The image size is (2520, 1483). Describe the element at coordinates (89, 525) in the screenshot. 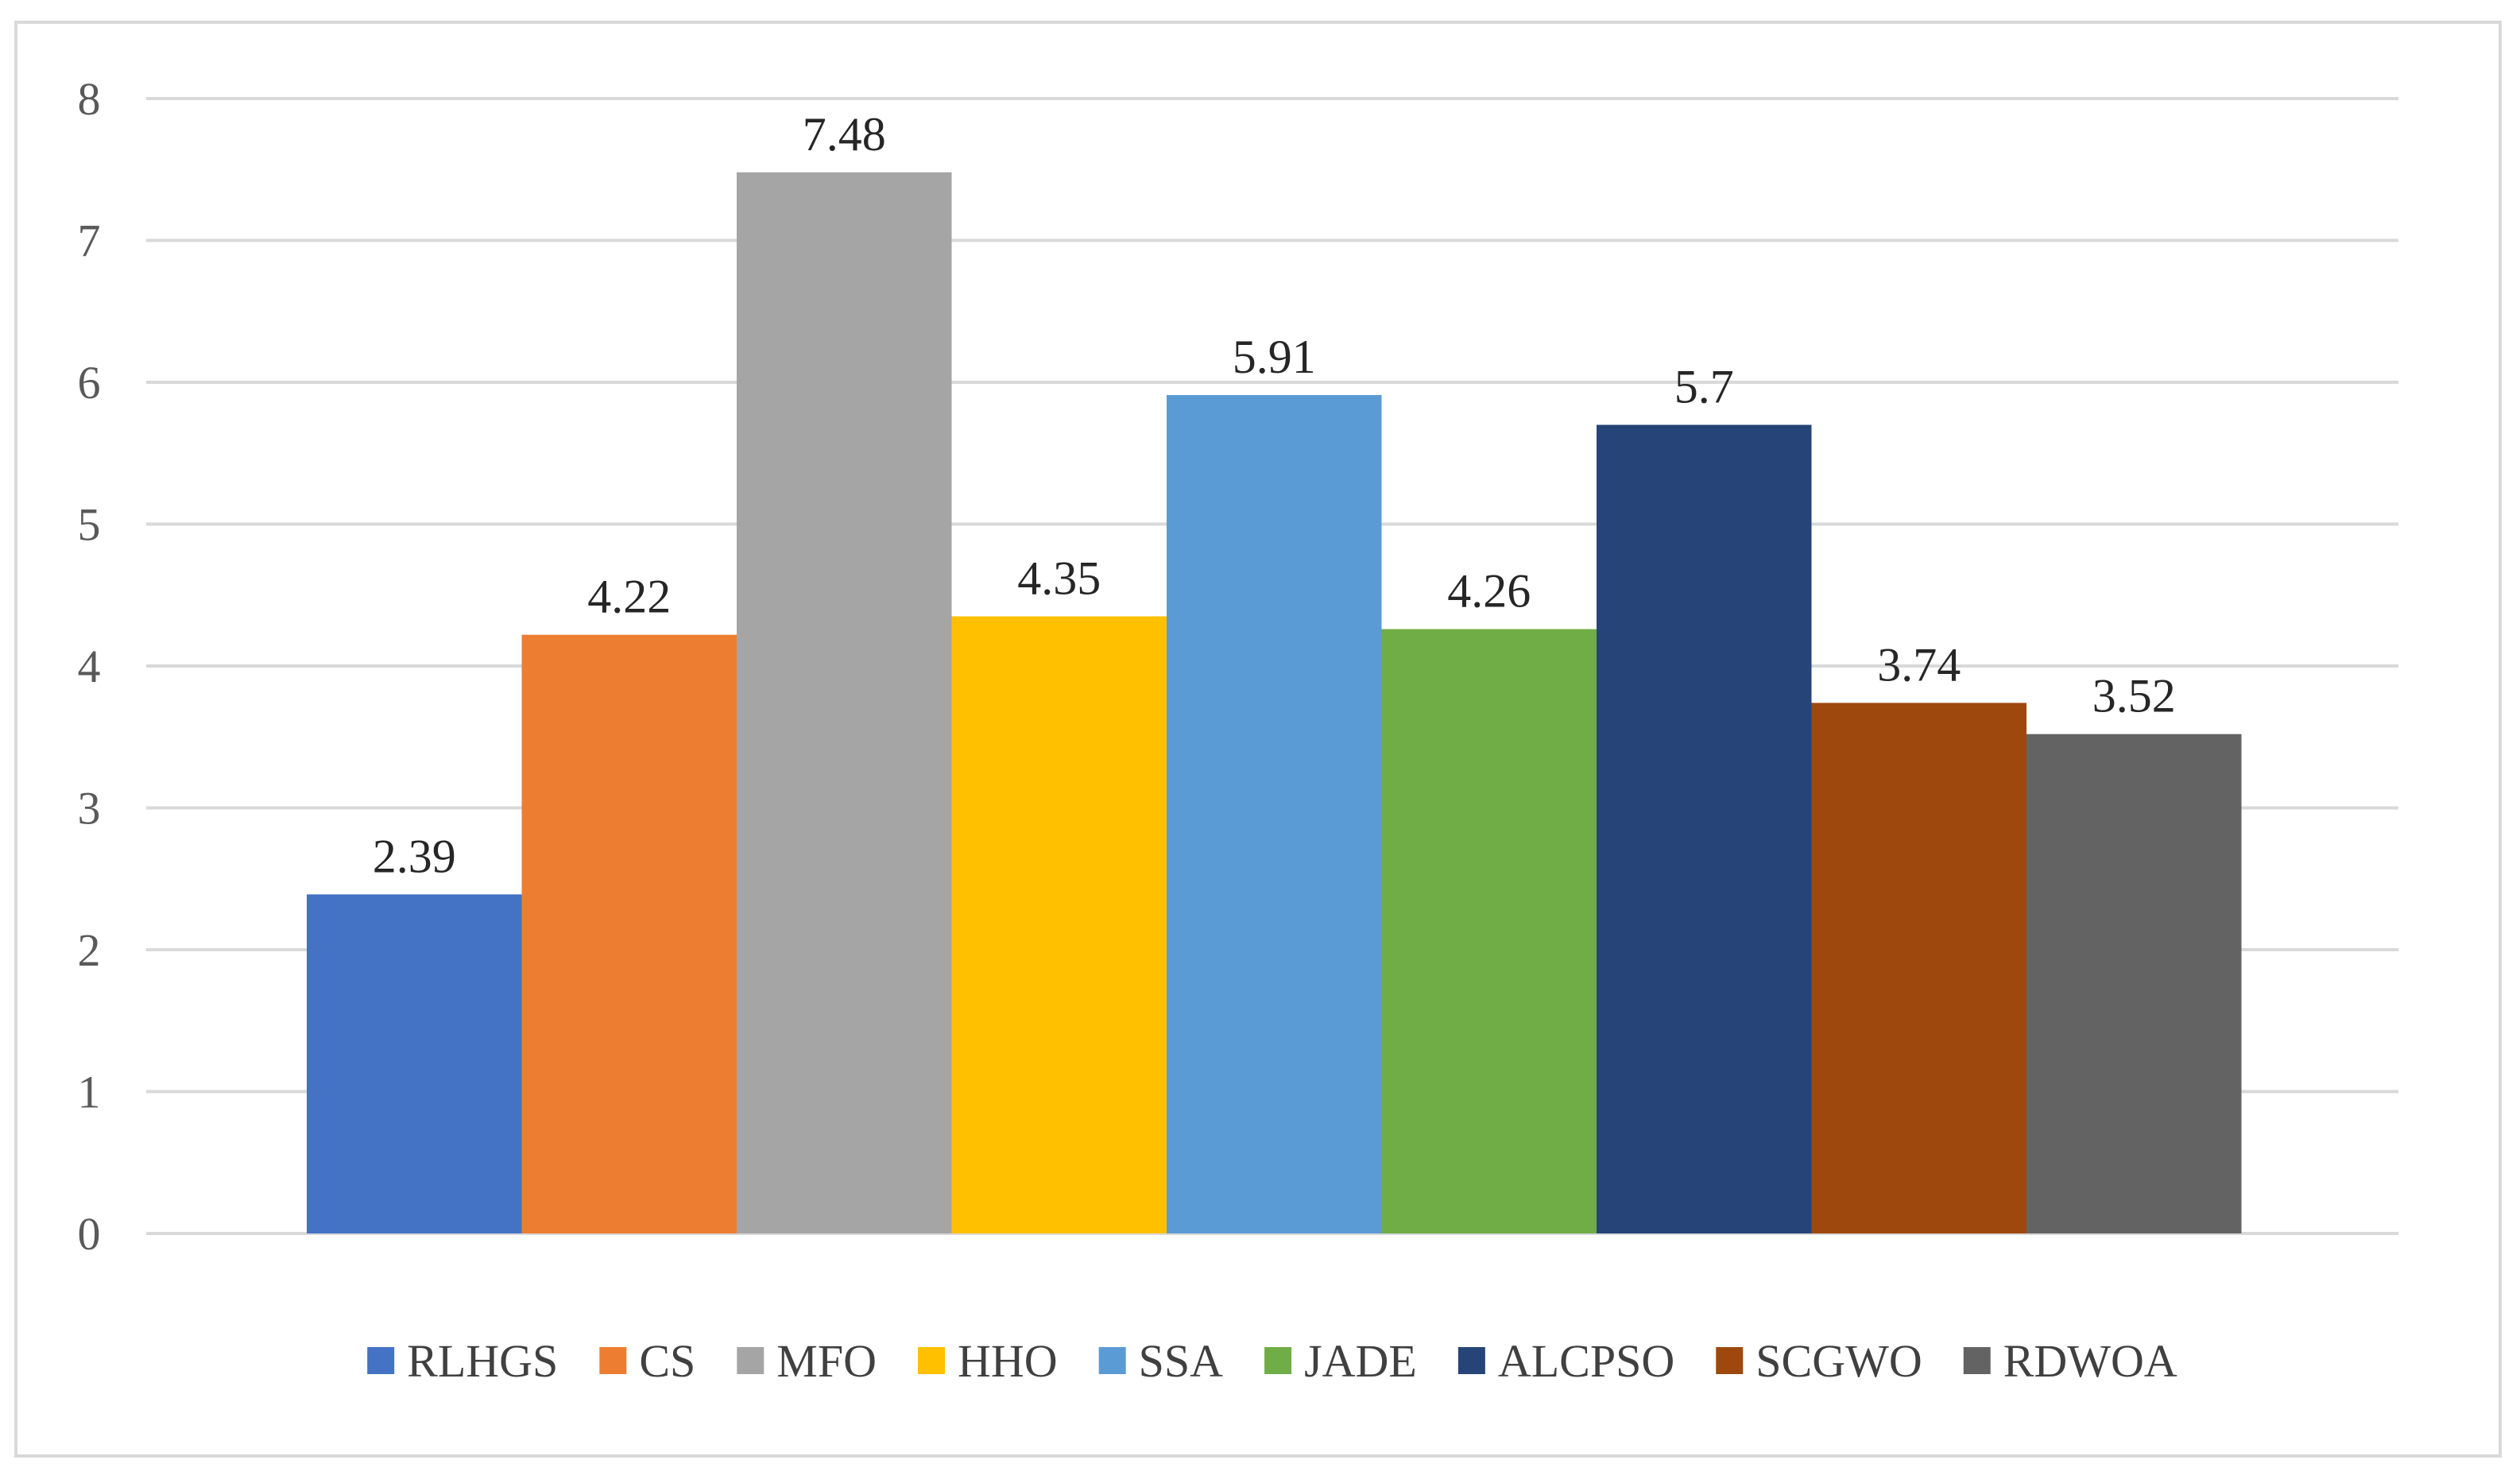

I see `y-tick-label: 5` at that location.